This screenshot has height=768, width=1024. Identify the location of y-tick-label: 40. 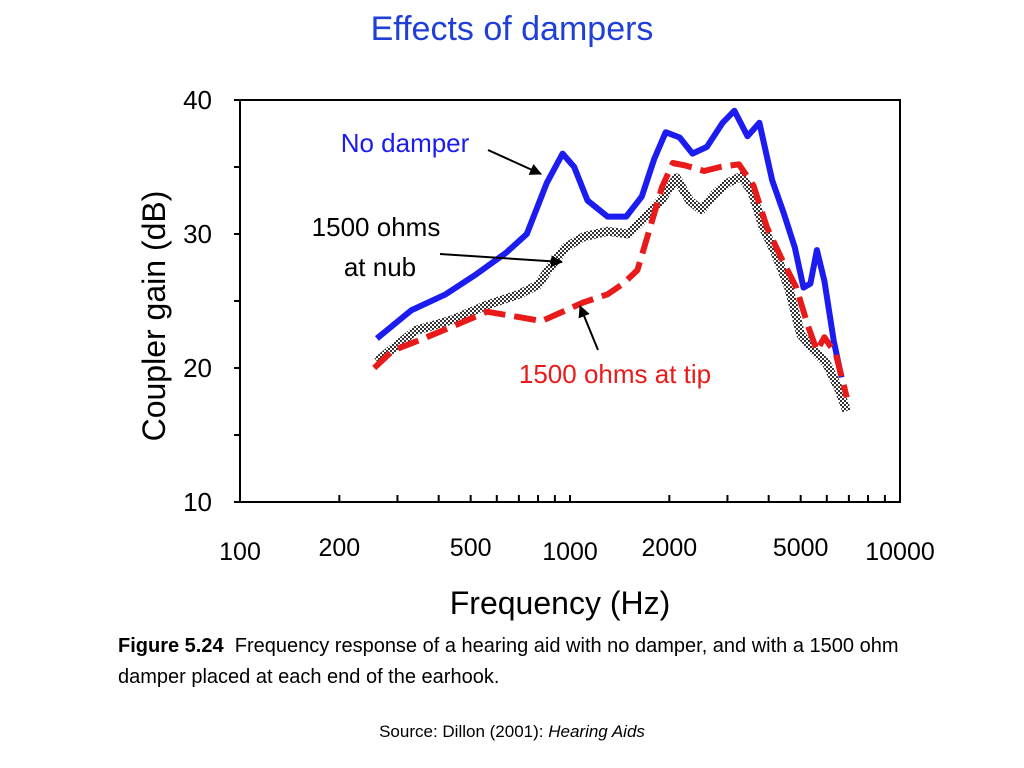
(197, 100).